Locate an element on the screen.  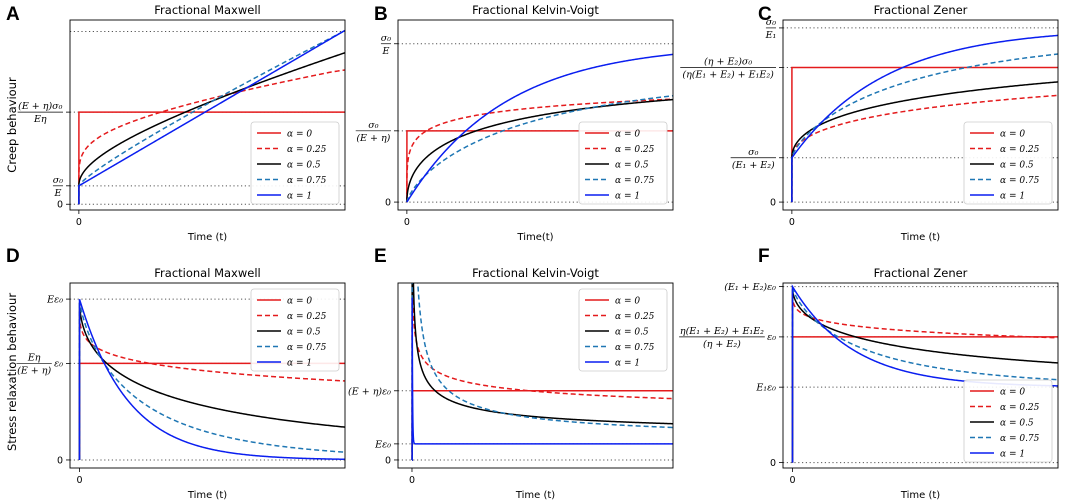
svg-text: Eη is located at coordinates (34, 357).